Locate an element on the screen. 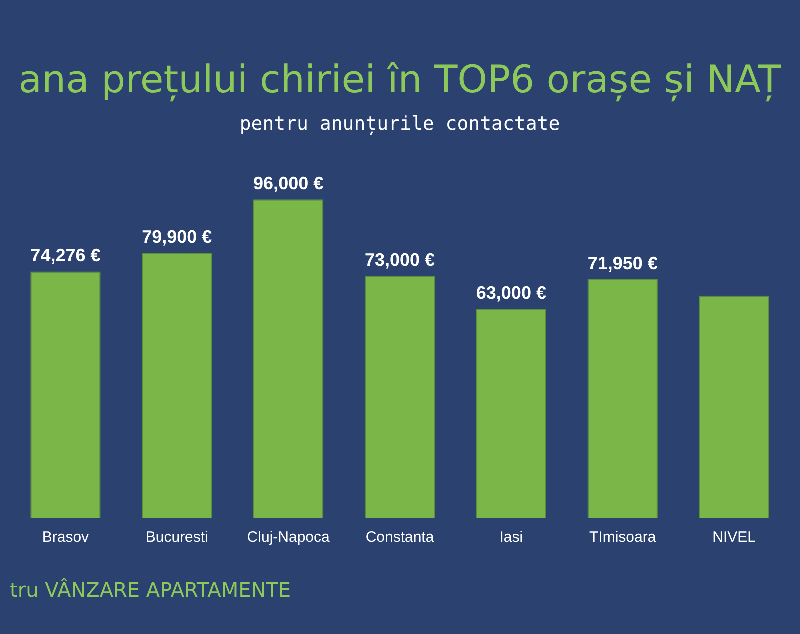 Image resolution: width=800 pixels, height=634 pixels. x-tick-label: NIVEL is located at coordinates (734, 537).